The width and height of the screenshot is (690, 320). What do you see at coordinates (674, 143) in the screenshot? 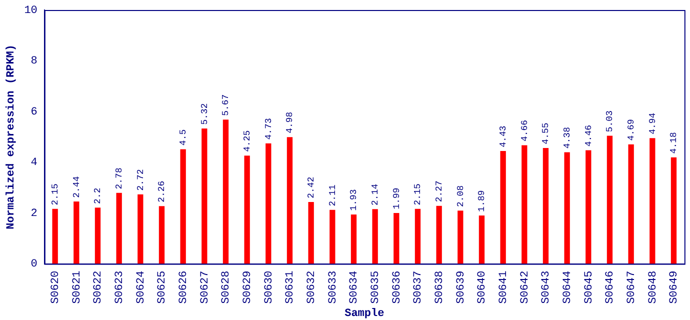
I see `data-label: 4.18` at bounding box center [674, 143].